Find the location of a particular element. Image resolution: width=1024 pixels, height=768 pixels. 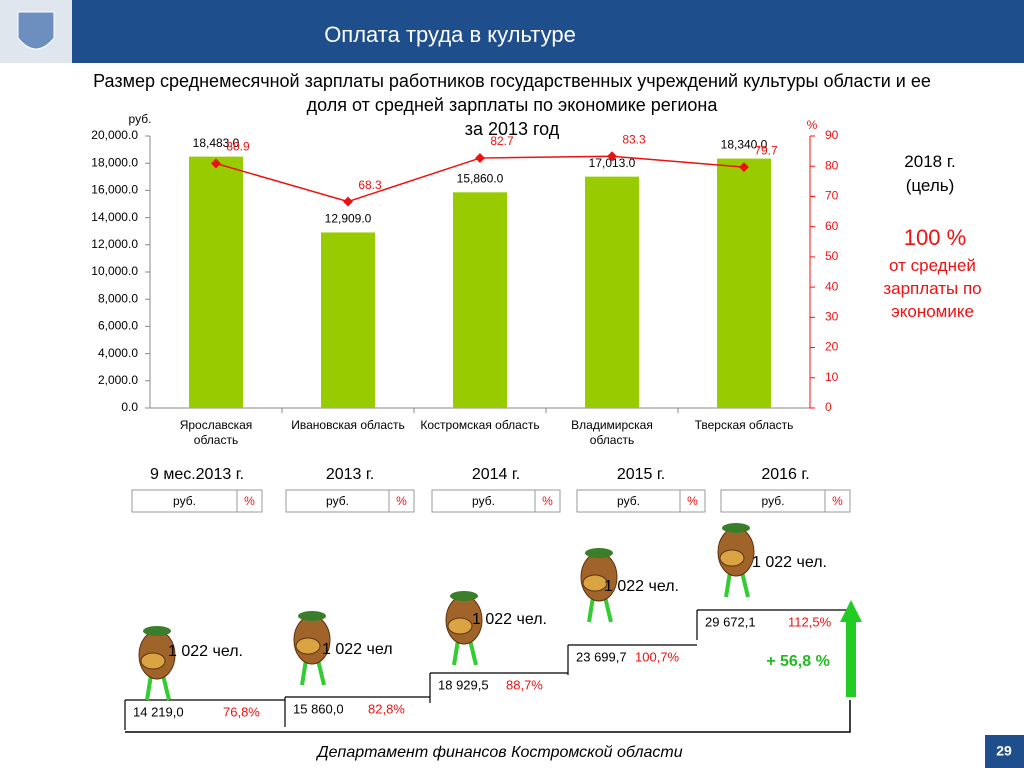

step-share: 82,8% is located at coordinates (386, 708).